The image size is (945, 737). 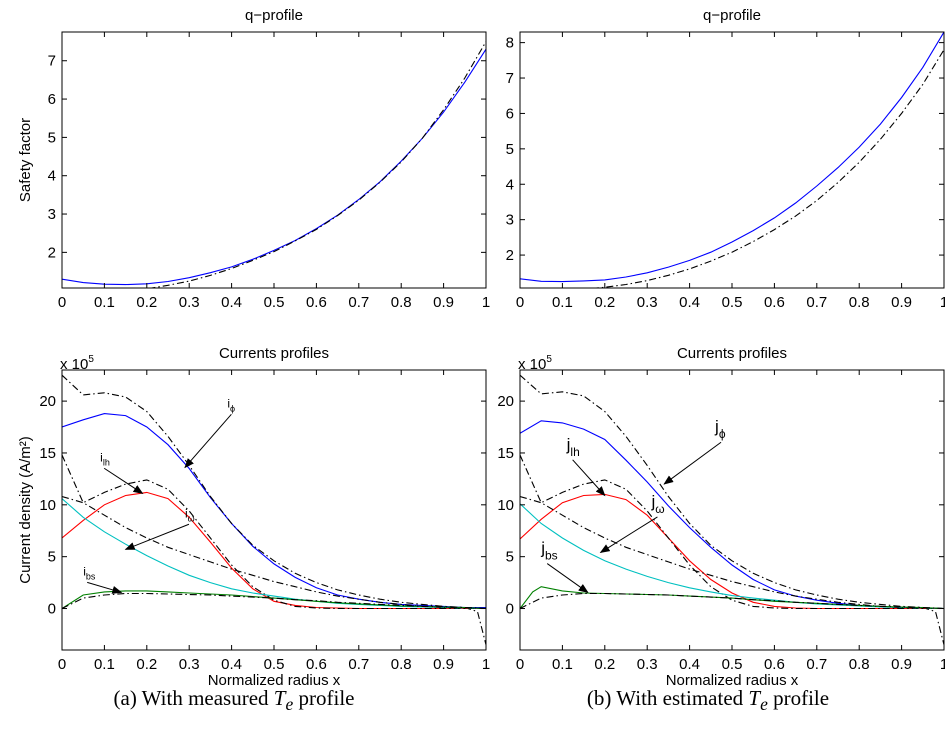 What do you see at coordinates (548, 551) in the screenshot?
I see `series-annotation: jbs` at bounding box center [548, 551].